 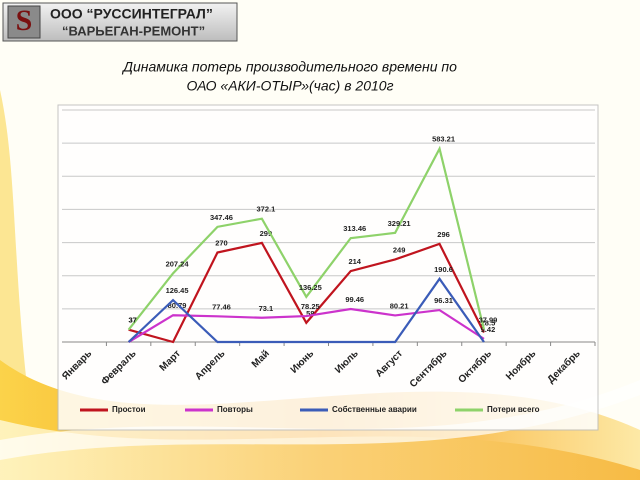 I want to click on data-label: 347.46, so click(x=221, y=217).